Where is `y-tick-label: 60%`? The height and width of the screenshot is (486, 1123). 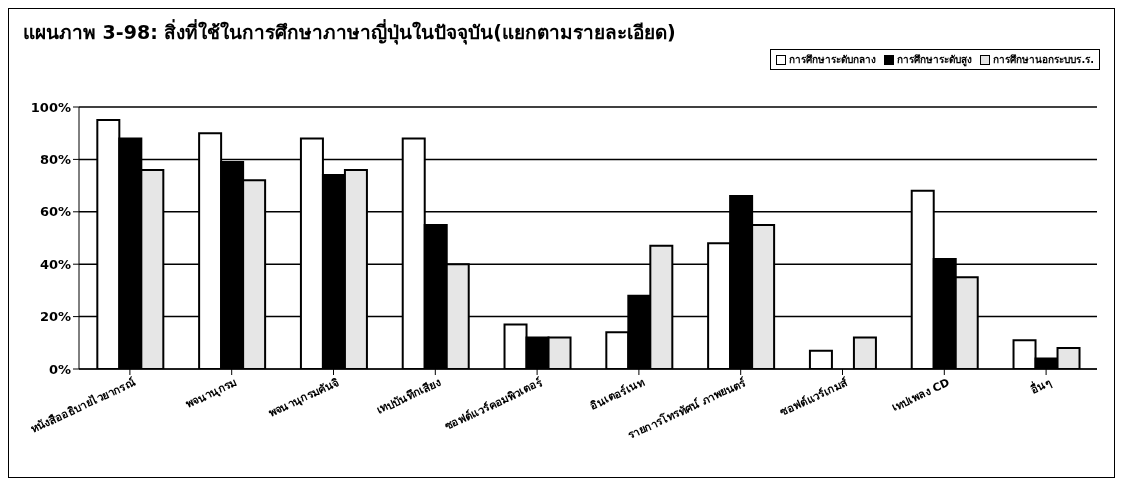
y-tick-label: 60% is located at coordinates (55, 212).